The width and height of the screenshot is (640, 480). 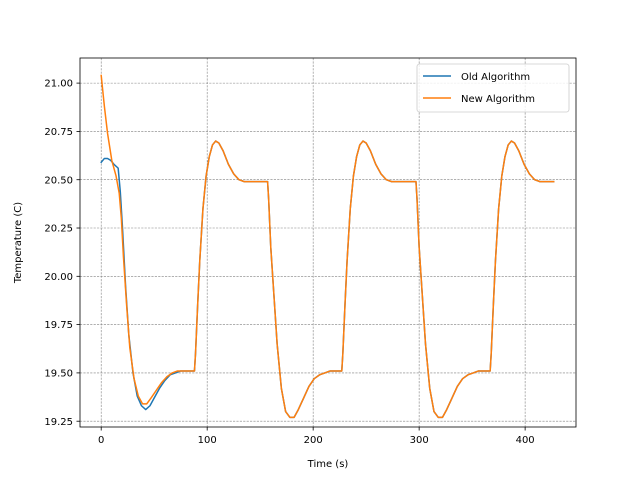 I want to click on legend: Old Algorithm New Algorithm, so click(x=493, y=88).